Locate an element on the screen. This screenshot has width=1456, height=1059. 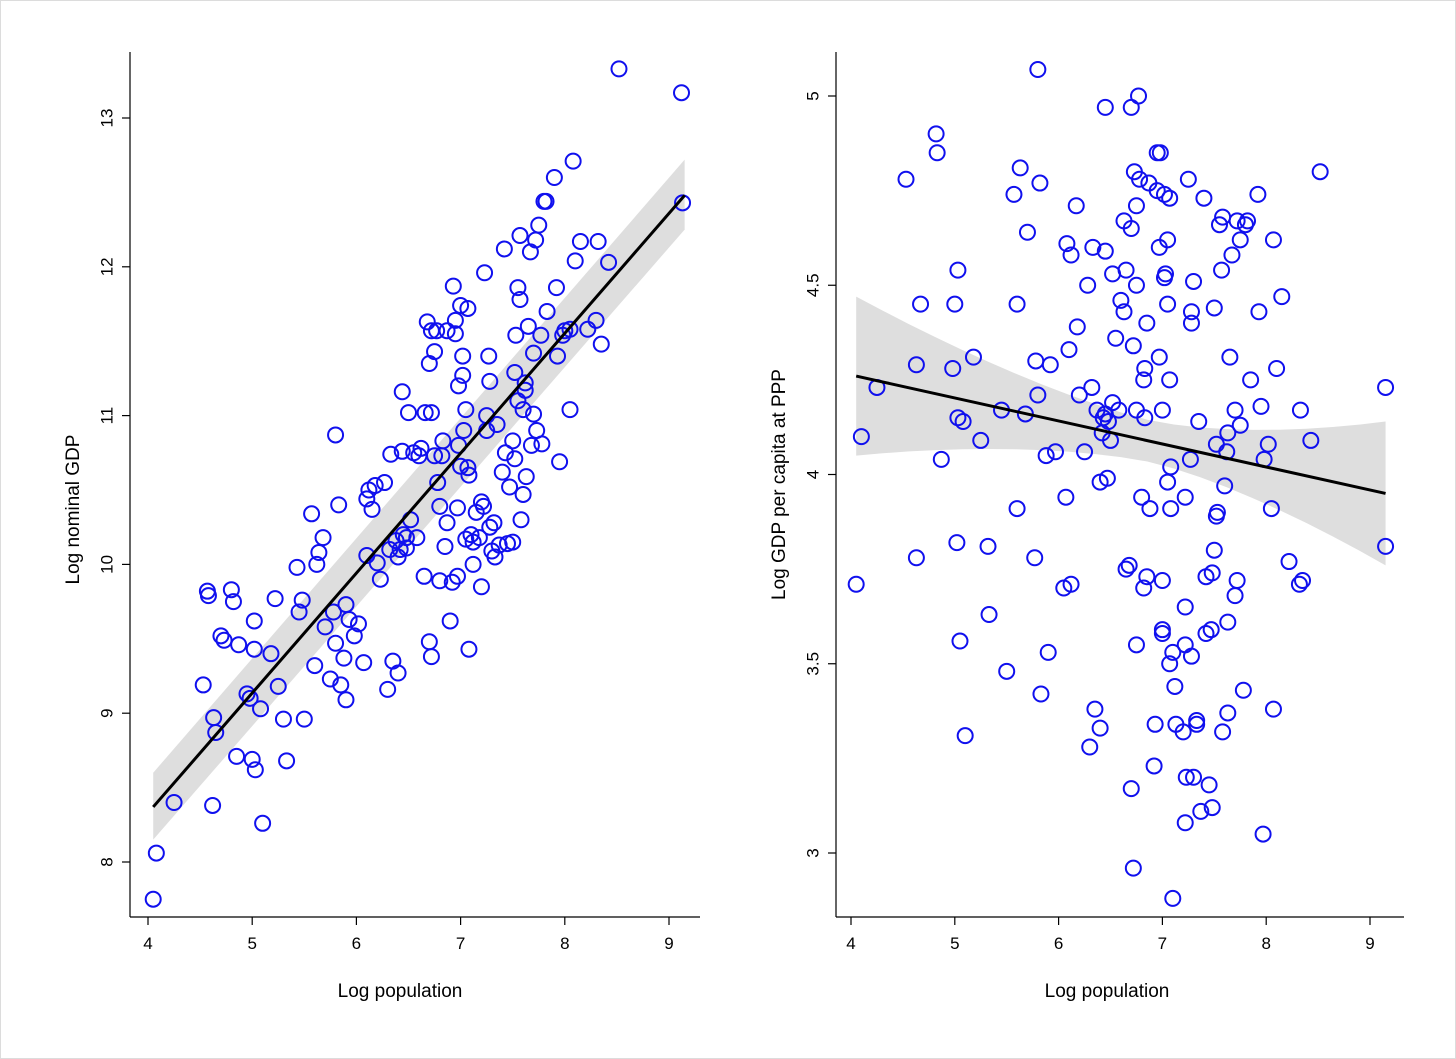
x-axis-title: Log population is located at coordinates (1107, 991).